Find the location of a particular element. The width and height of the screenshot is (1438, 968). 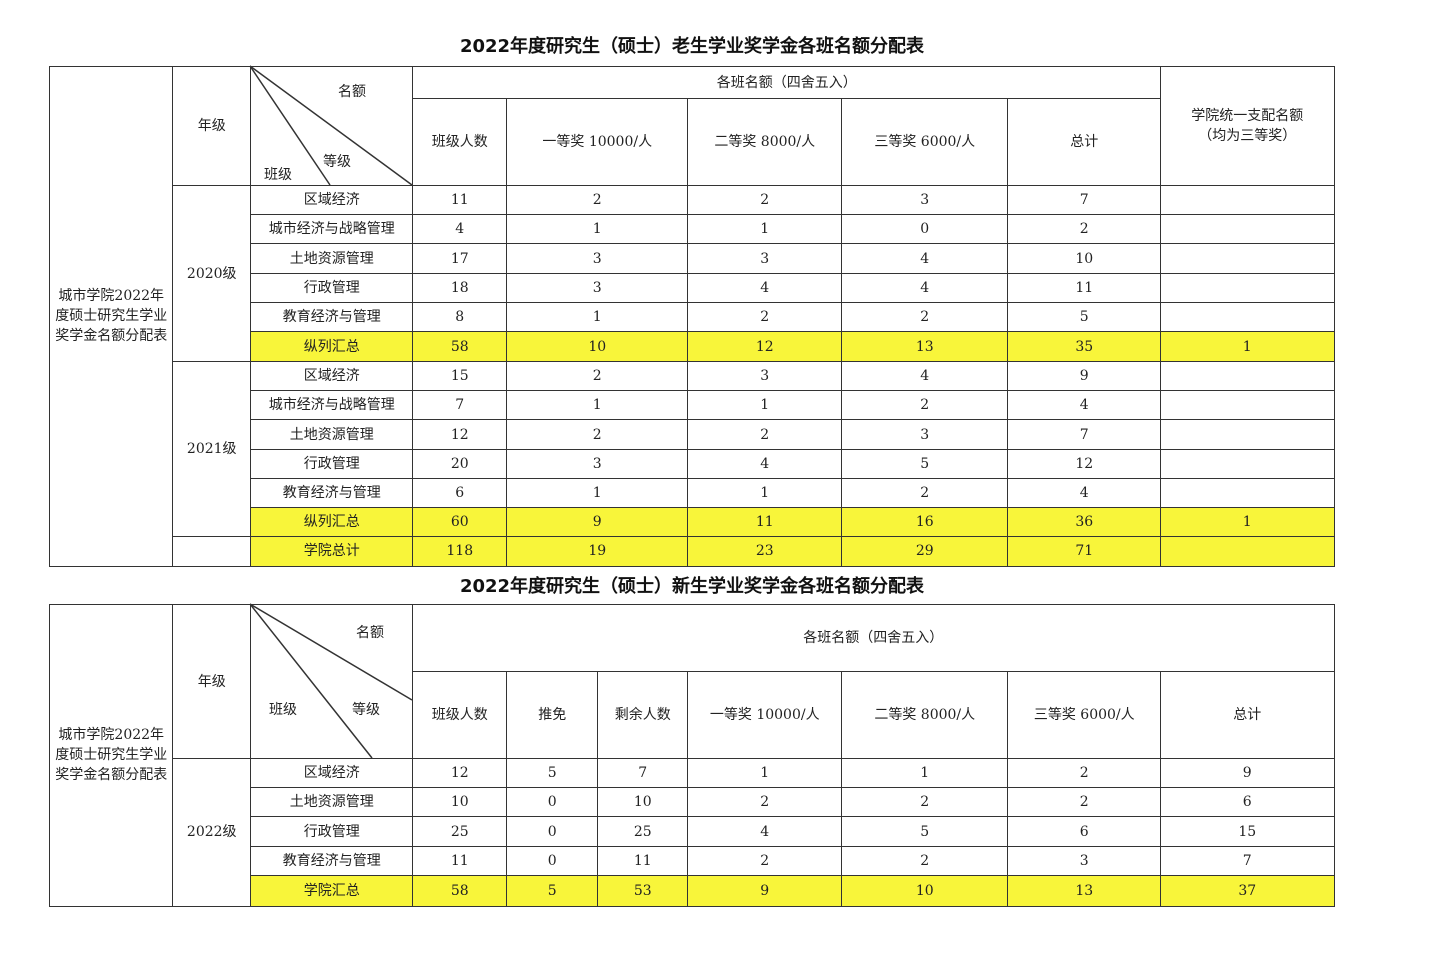

value-cell: 0 is located at coordinates (925, 229).